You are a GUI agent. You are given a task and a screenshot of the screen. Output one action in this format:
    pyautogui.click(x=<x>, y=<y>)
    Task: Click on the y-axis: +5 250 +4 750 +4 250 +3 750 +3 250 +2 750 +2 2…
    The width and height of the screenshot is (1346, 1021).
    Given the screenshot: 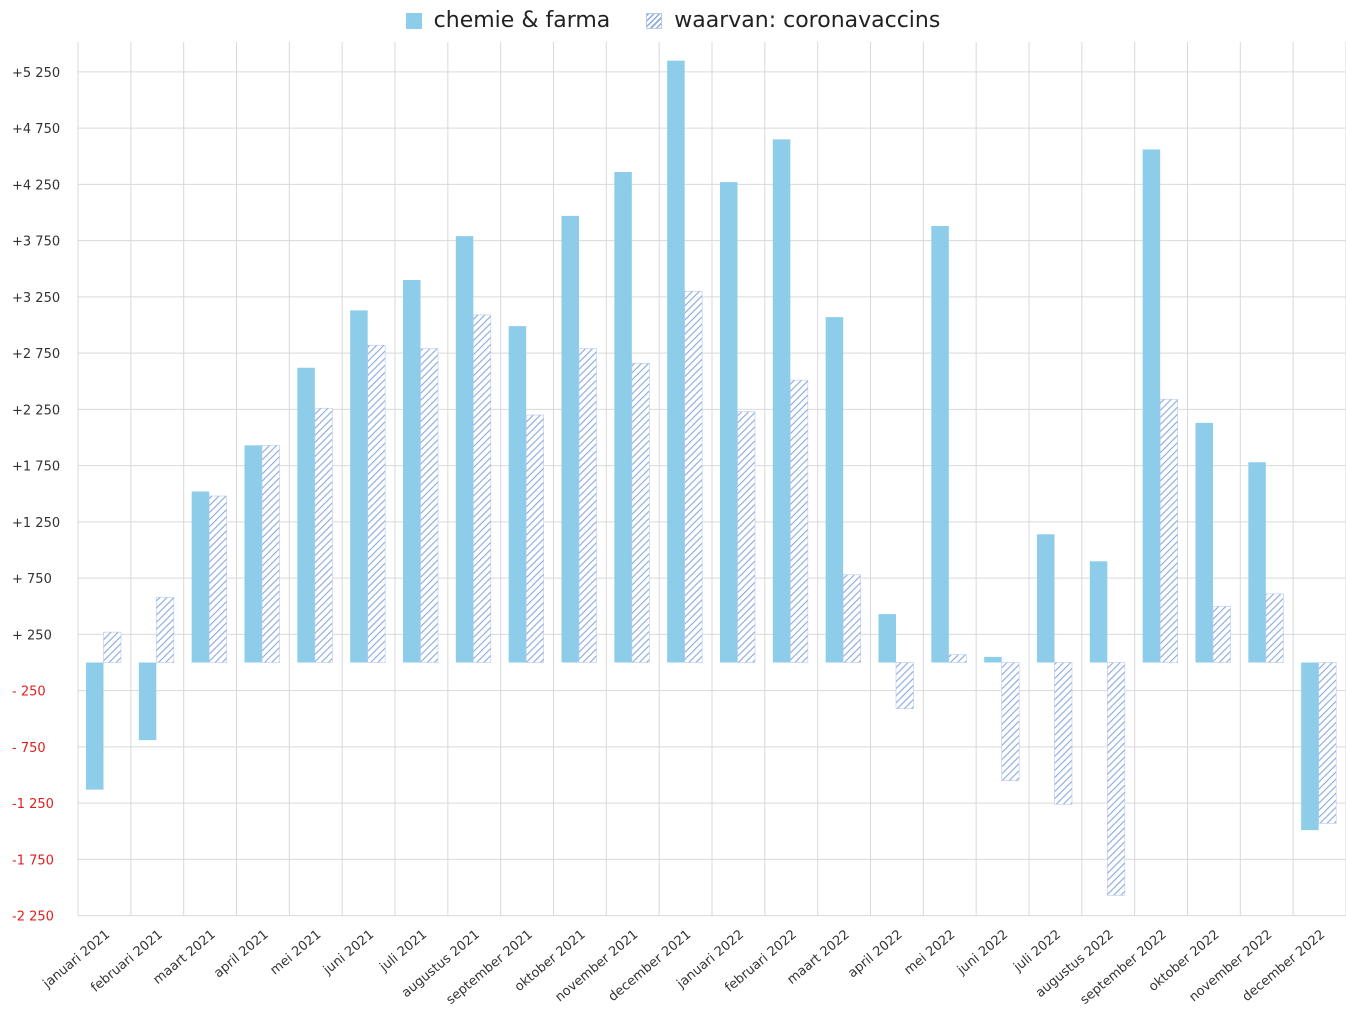 What is the action you would take?
    pyautogui.click(x=36, y=495)
    